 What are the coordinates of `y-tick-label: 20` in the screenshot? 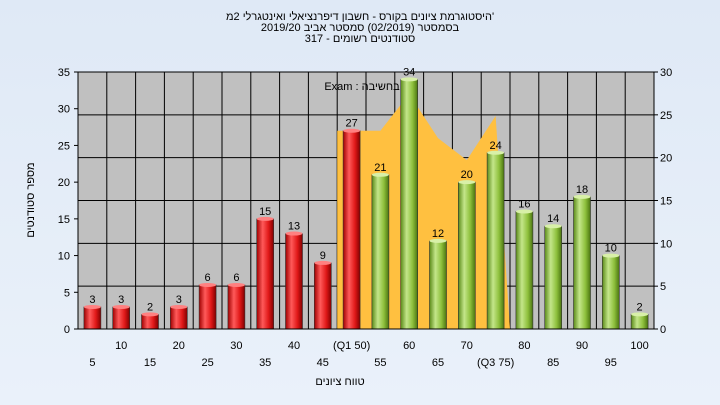 It's located at (64, 183).